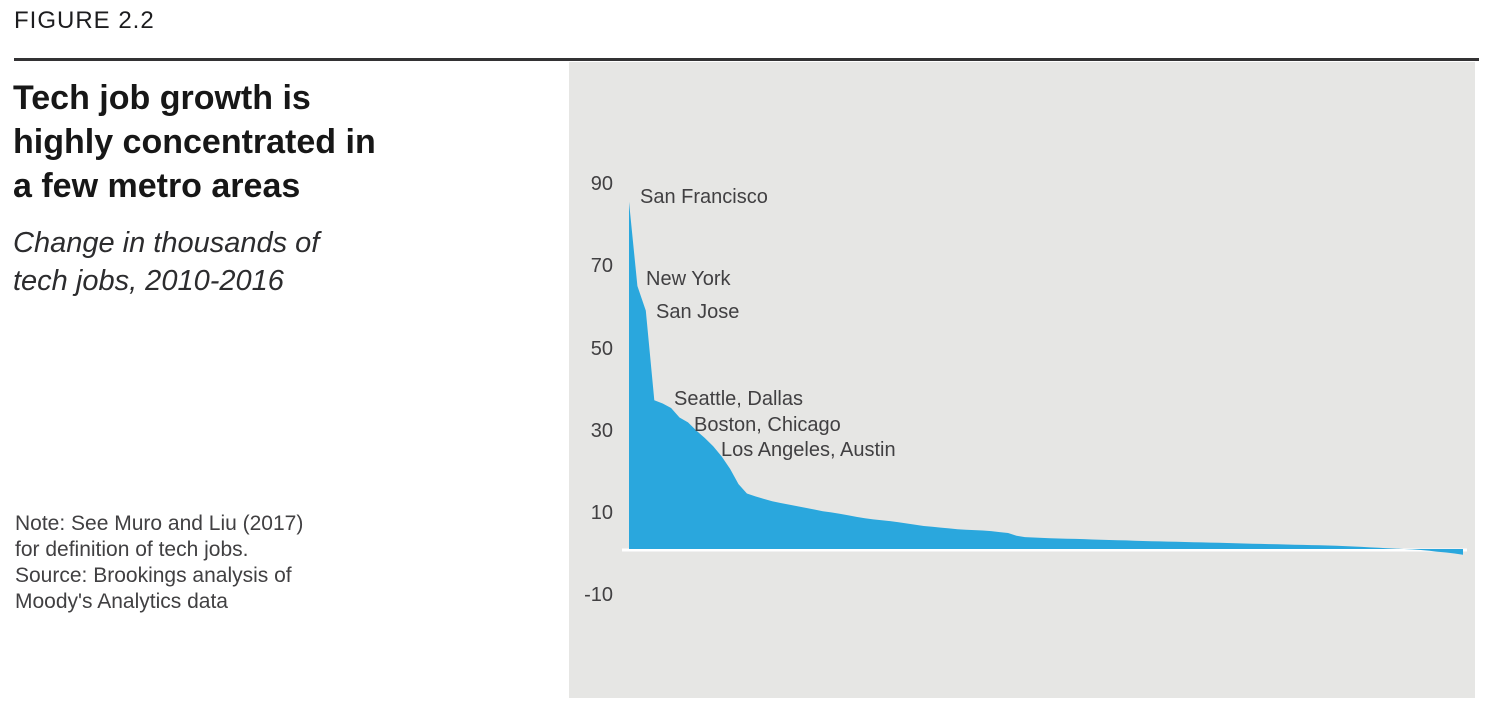 The width and height of the screenshot is (1500, 718). I want to click on y-axis-tick-30: 30, so click(601, 430).